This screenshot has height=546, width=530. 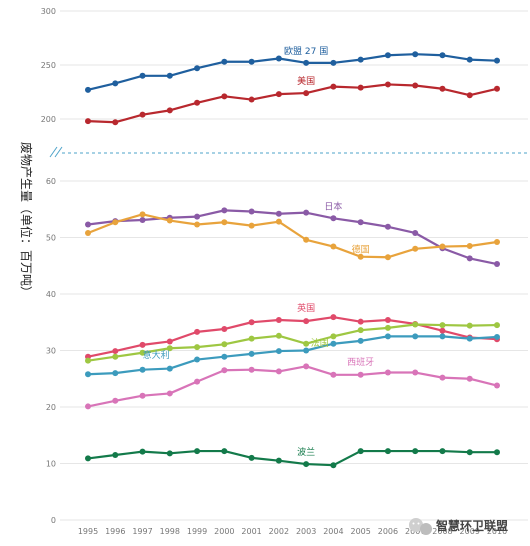 What do you see at coordinates (306, 531) in the screenshot?
I see `x-tick-label: 2003` at bounding box center [306, 531].